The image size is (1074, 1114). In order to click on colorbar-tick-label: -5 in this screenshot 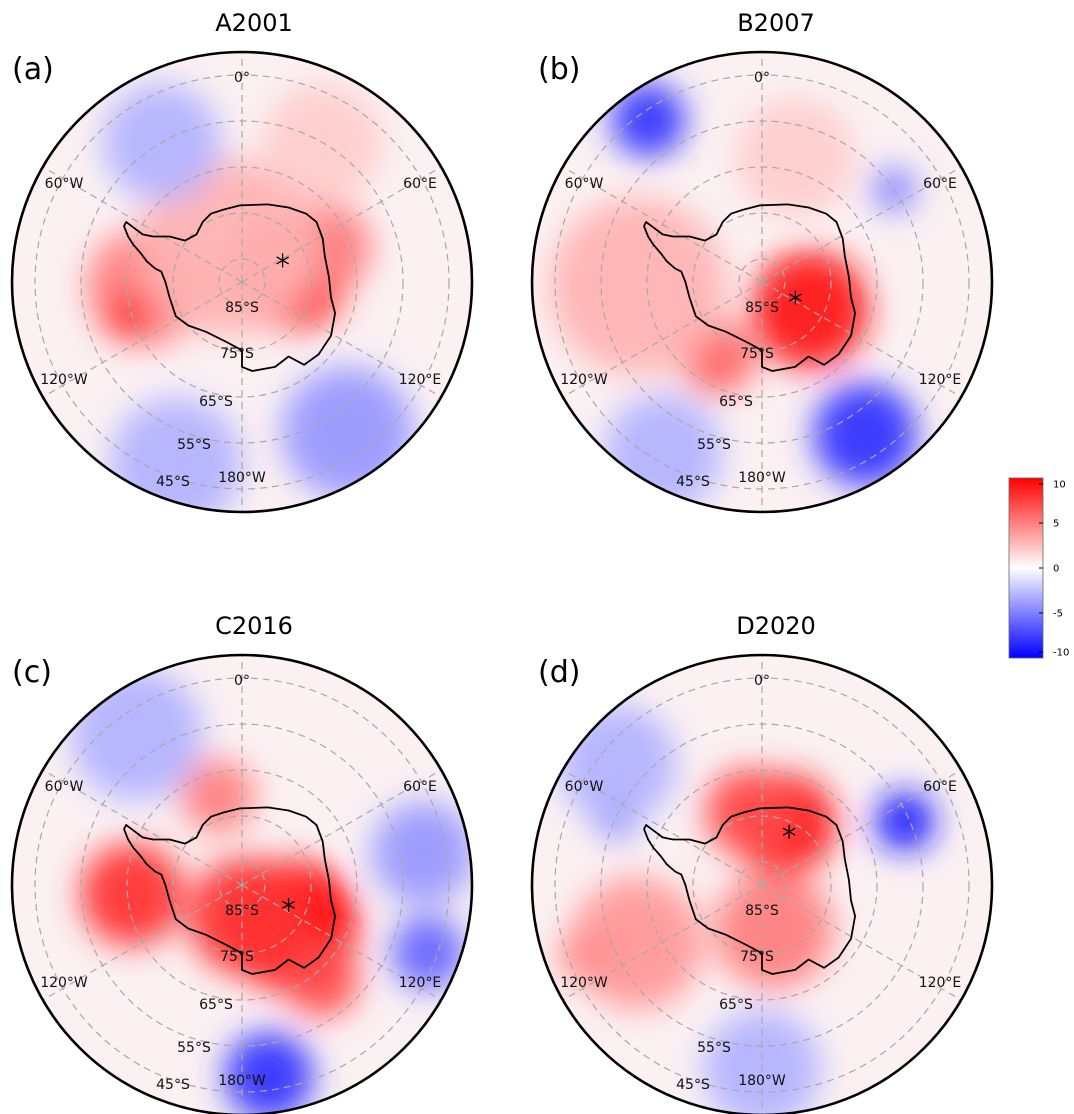, I will do `click(1058, 614)`.